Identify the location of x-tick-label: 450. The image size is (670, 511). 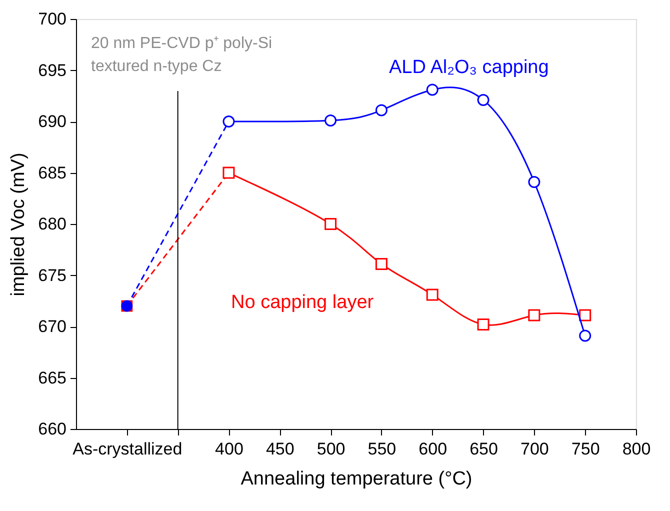
(280, 449).